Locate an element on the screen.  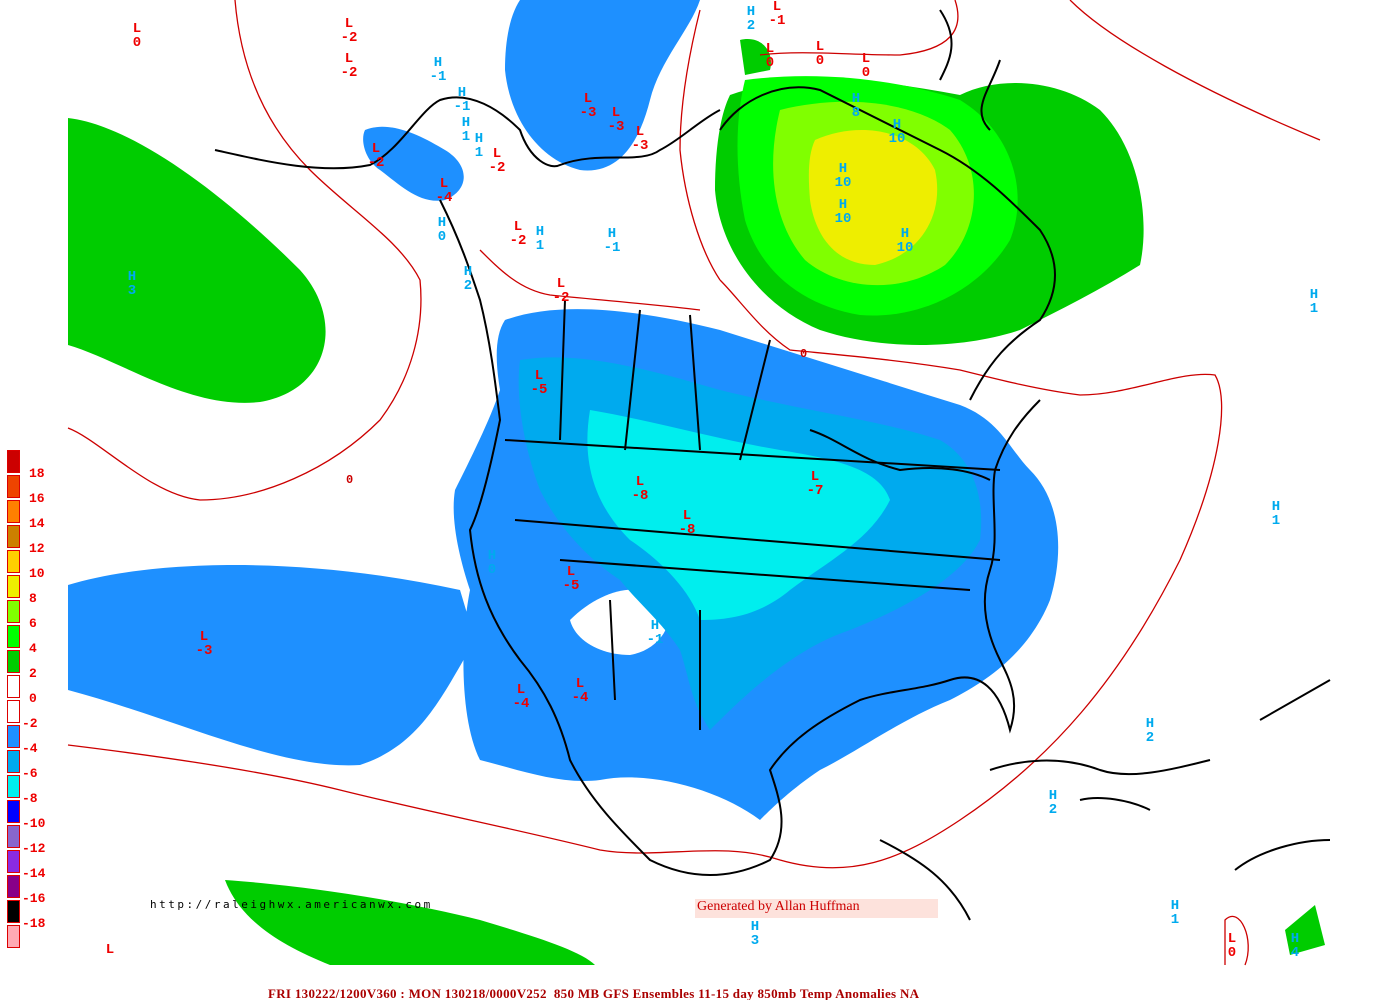
field-bottom-positive is located at coordinates (410, 922).